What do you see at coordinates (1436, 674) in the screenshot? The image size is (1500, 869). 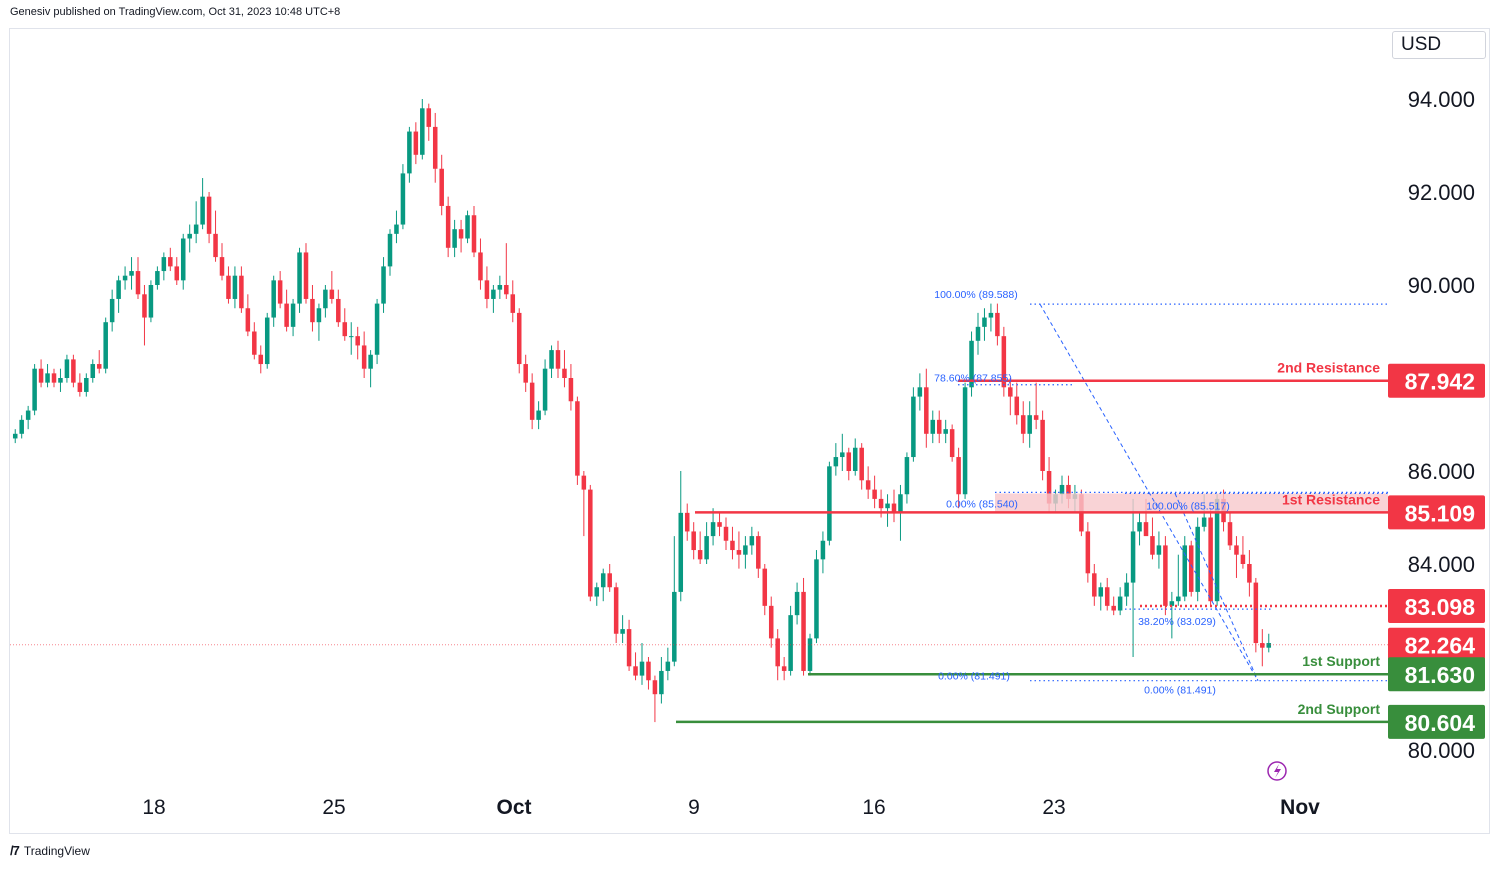 I see `price-badge: 81.630` at bounding box center [1436, 674].